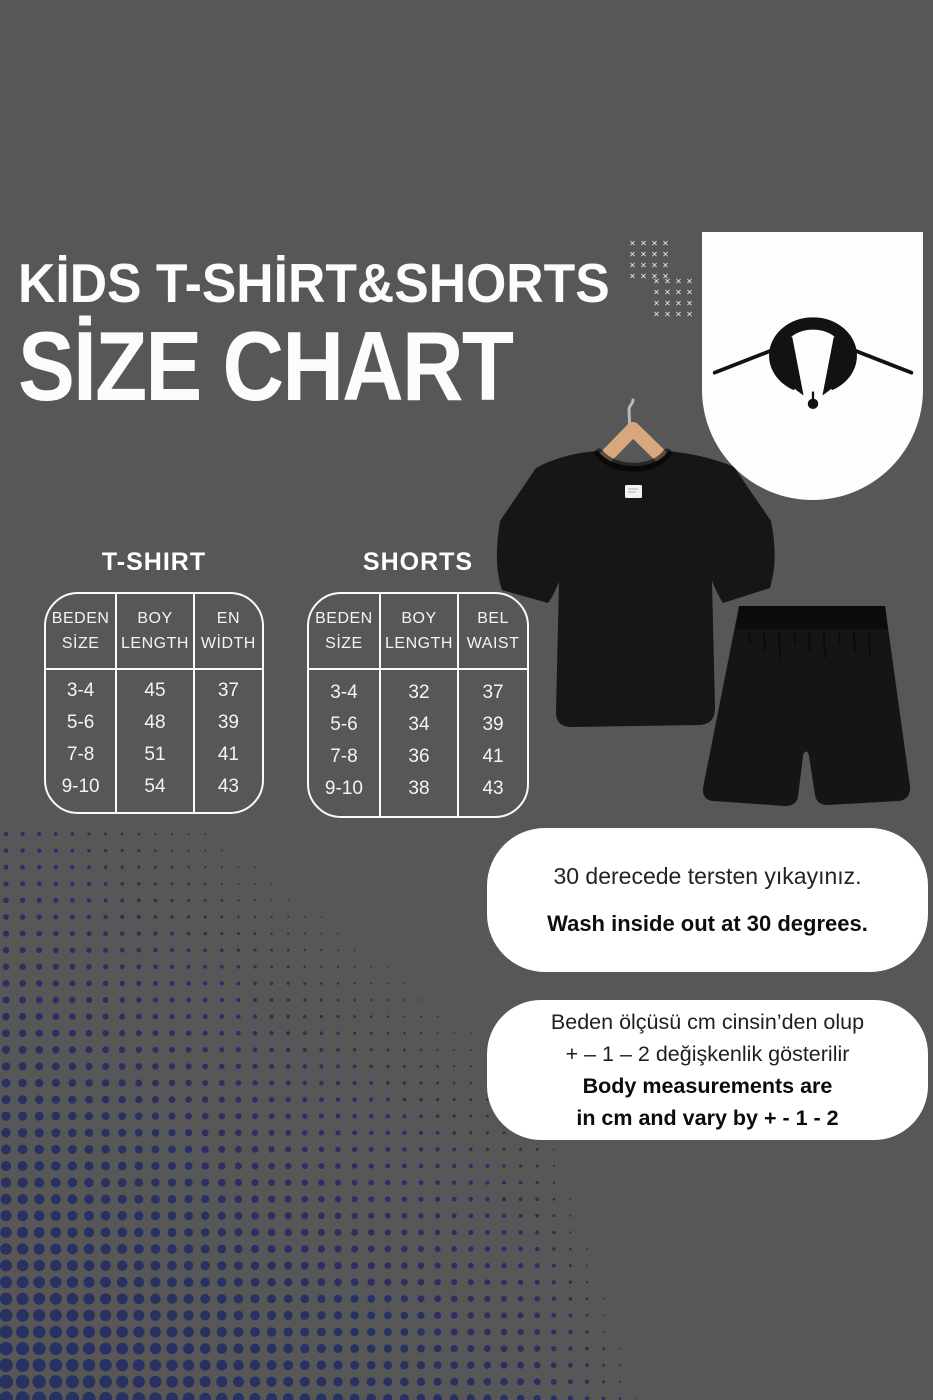  I want to click on tshirt-shape, so click(635, 589).